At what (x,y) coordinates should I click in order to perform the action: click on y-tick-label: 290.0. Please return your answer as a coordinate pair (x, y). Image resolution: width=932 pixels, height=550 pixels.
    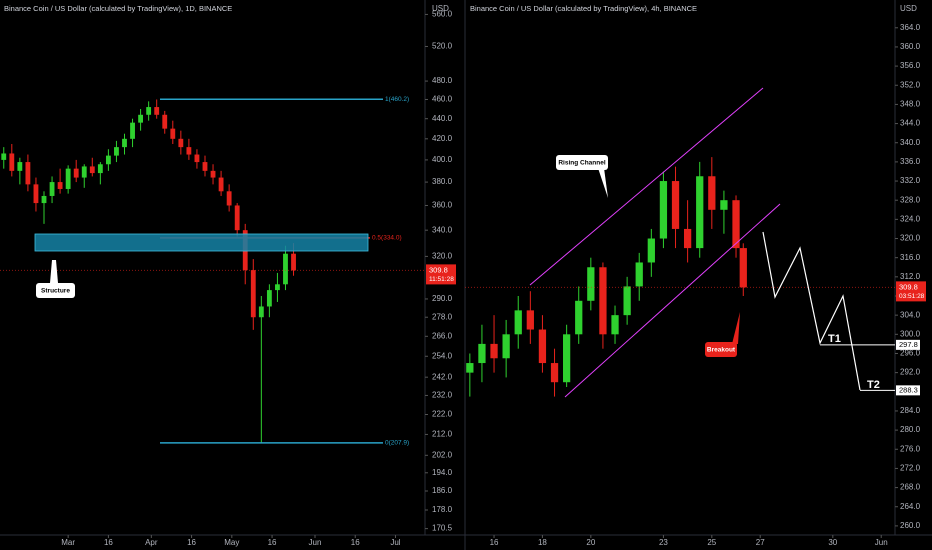
    Looking at the image, I should click on (442, 298).